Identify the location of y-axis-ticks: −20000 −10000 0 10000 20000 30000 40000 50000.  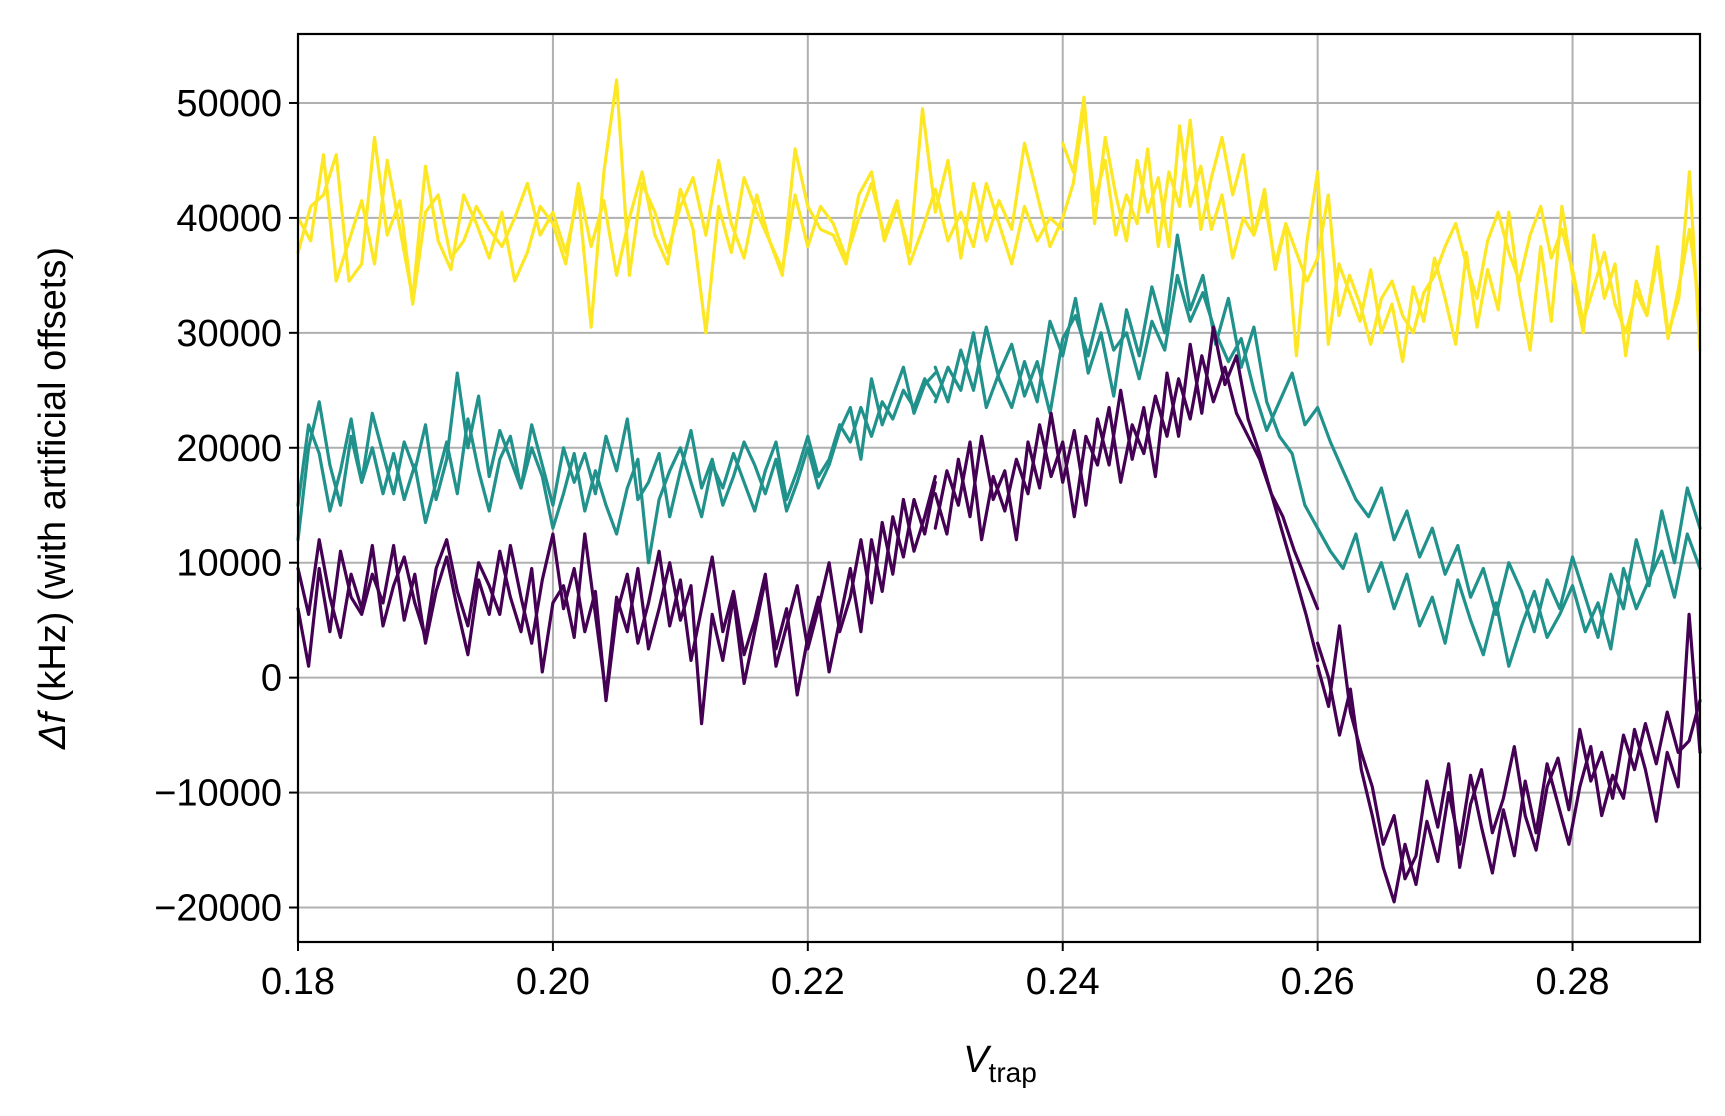
(226, 506).